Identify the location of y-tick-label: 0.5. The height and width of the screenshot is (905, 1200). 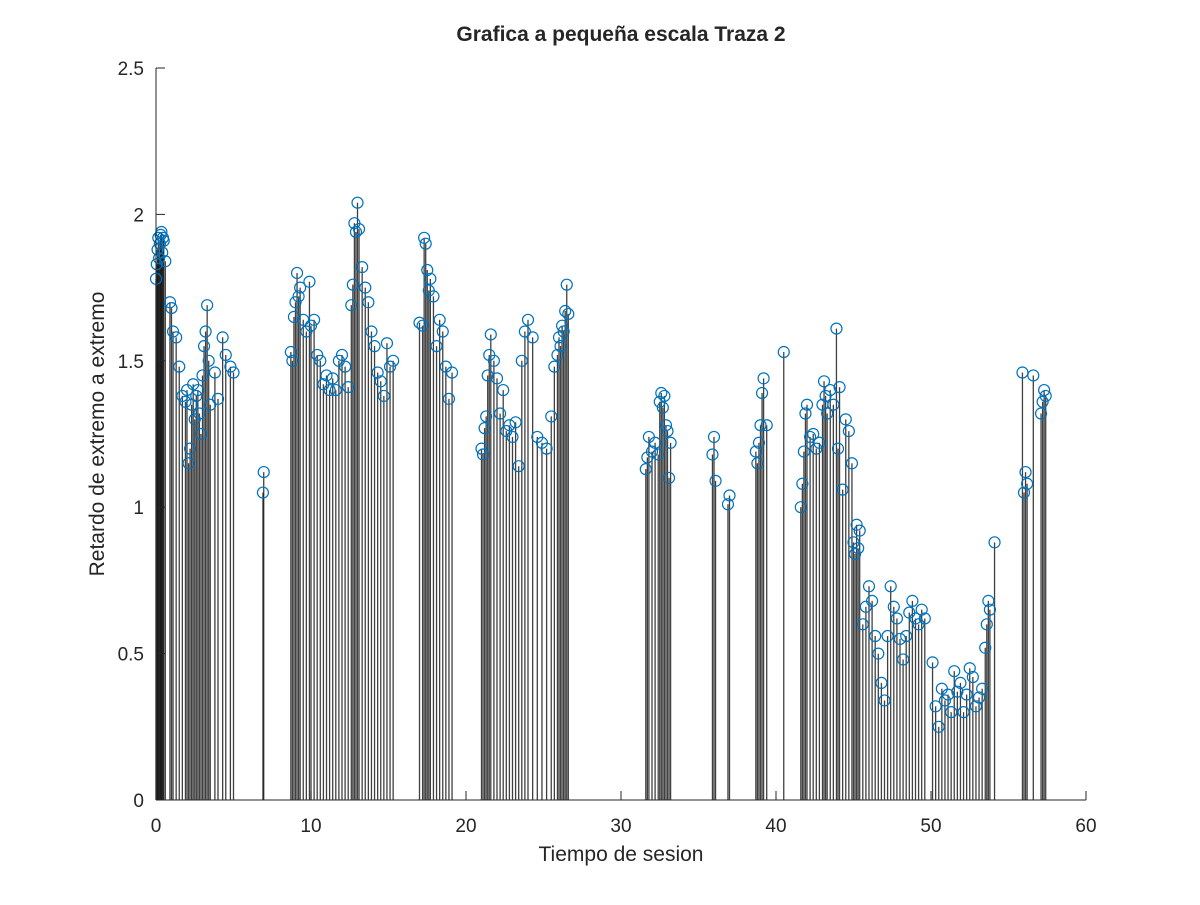
(131, 655).